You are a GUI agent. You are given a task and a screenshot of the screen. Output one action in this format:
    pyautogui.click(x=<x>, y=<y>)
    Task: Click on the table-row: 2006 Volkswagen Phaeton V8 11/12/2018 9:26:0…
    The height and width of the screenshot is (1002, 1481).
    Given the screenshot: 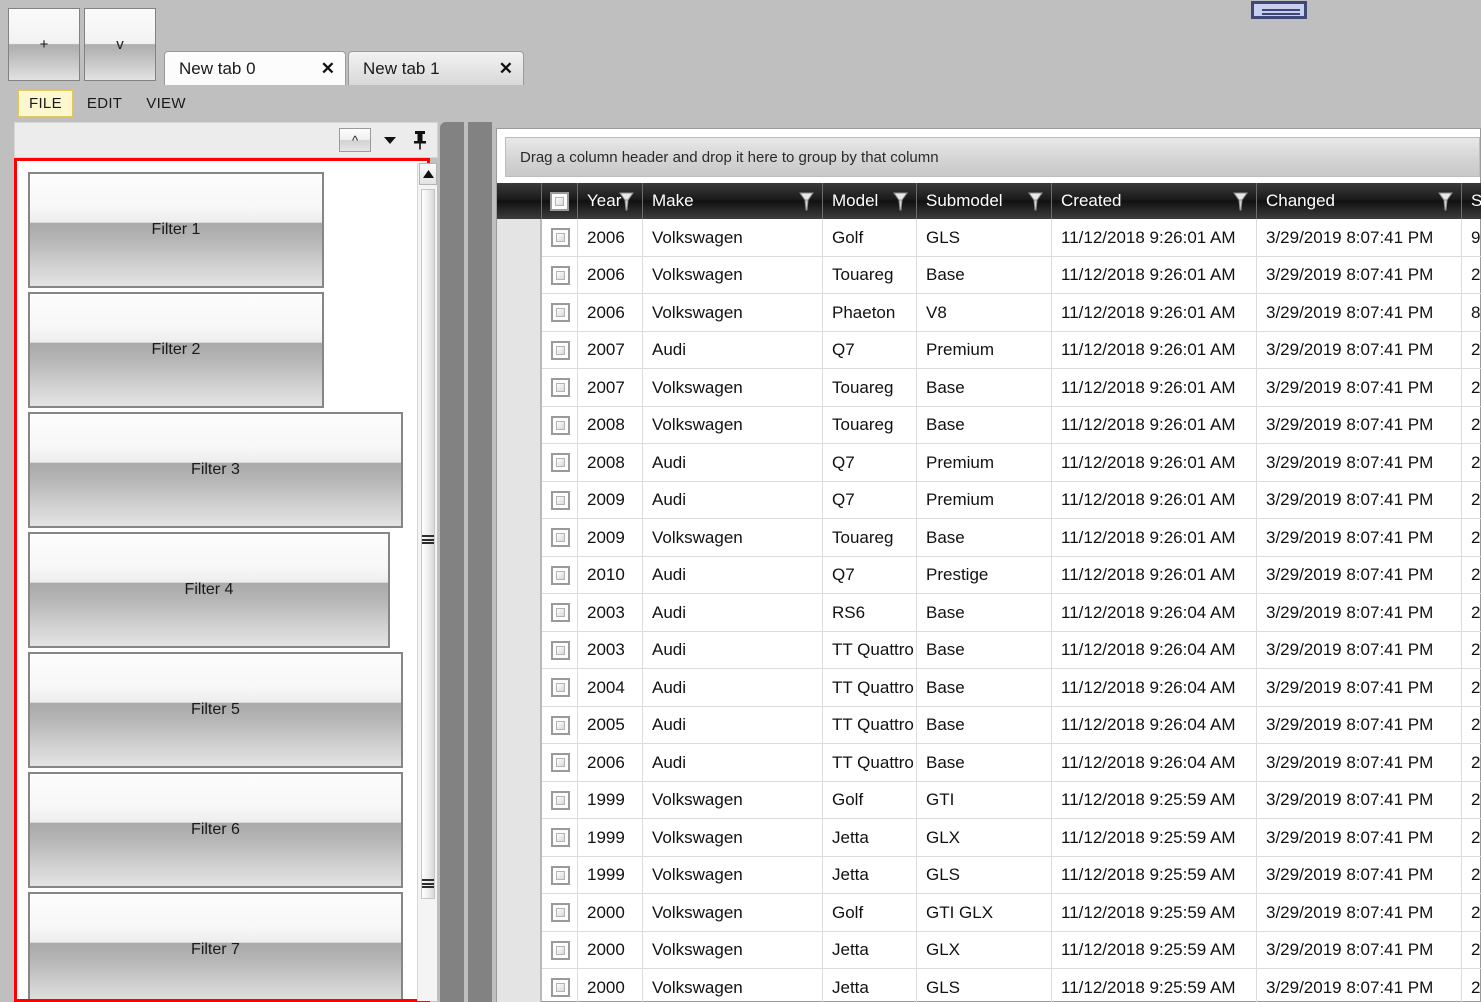 What is the action you would take?
    pyautogui.click(x=989, y=313)
    